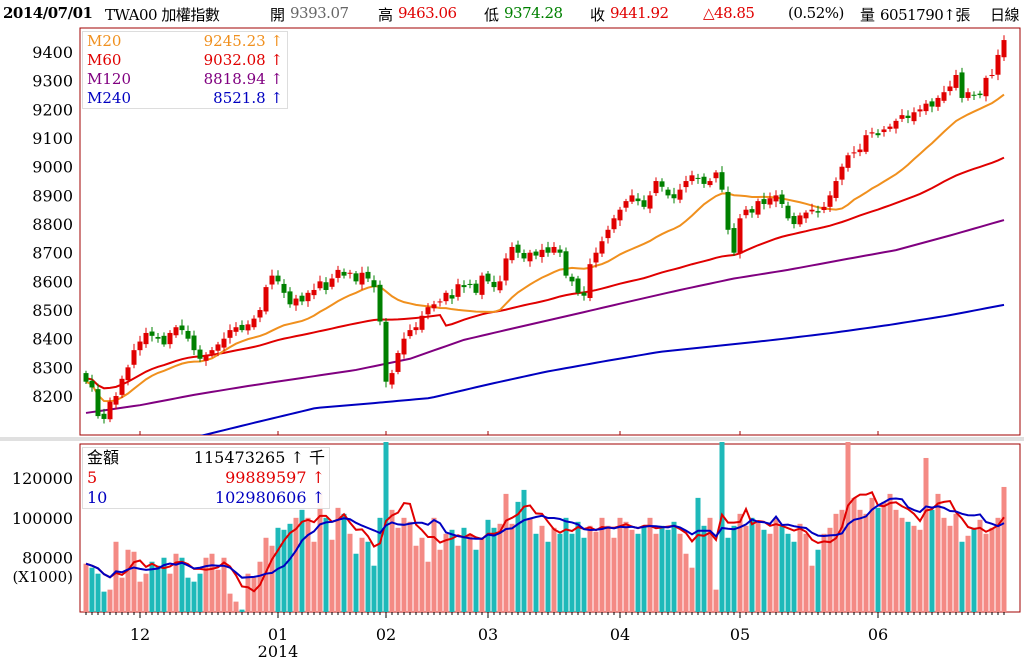  I want to click on volume-axis-unit: (X1000), so click(42, 577).